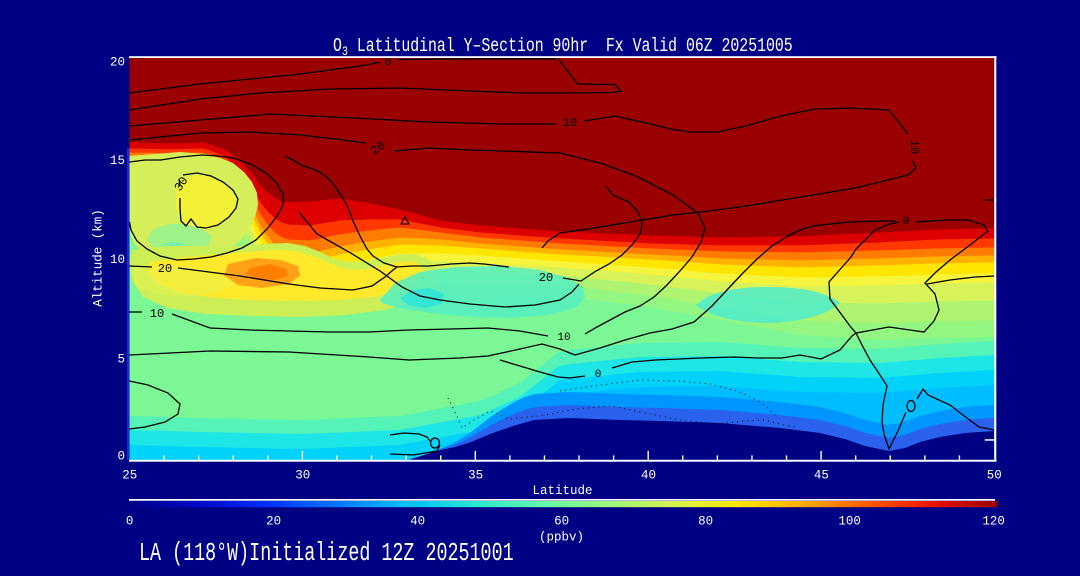 The height and width of the screenshot is (576, 1080). I want to click on svg-text: 120, so click(993, 522).